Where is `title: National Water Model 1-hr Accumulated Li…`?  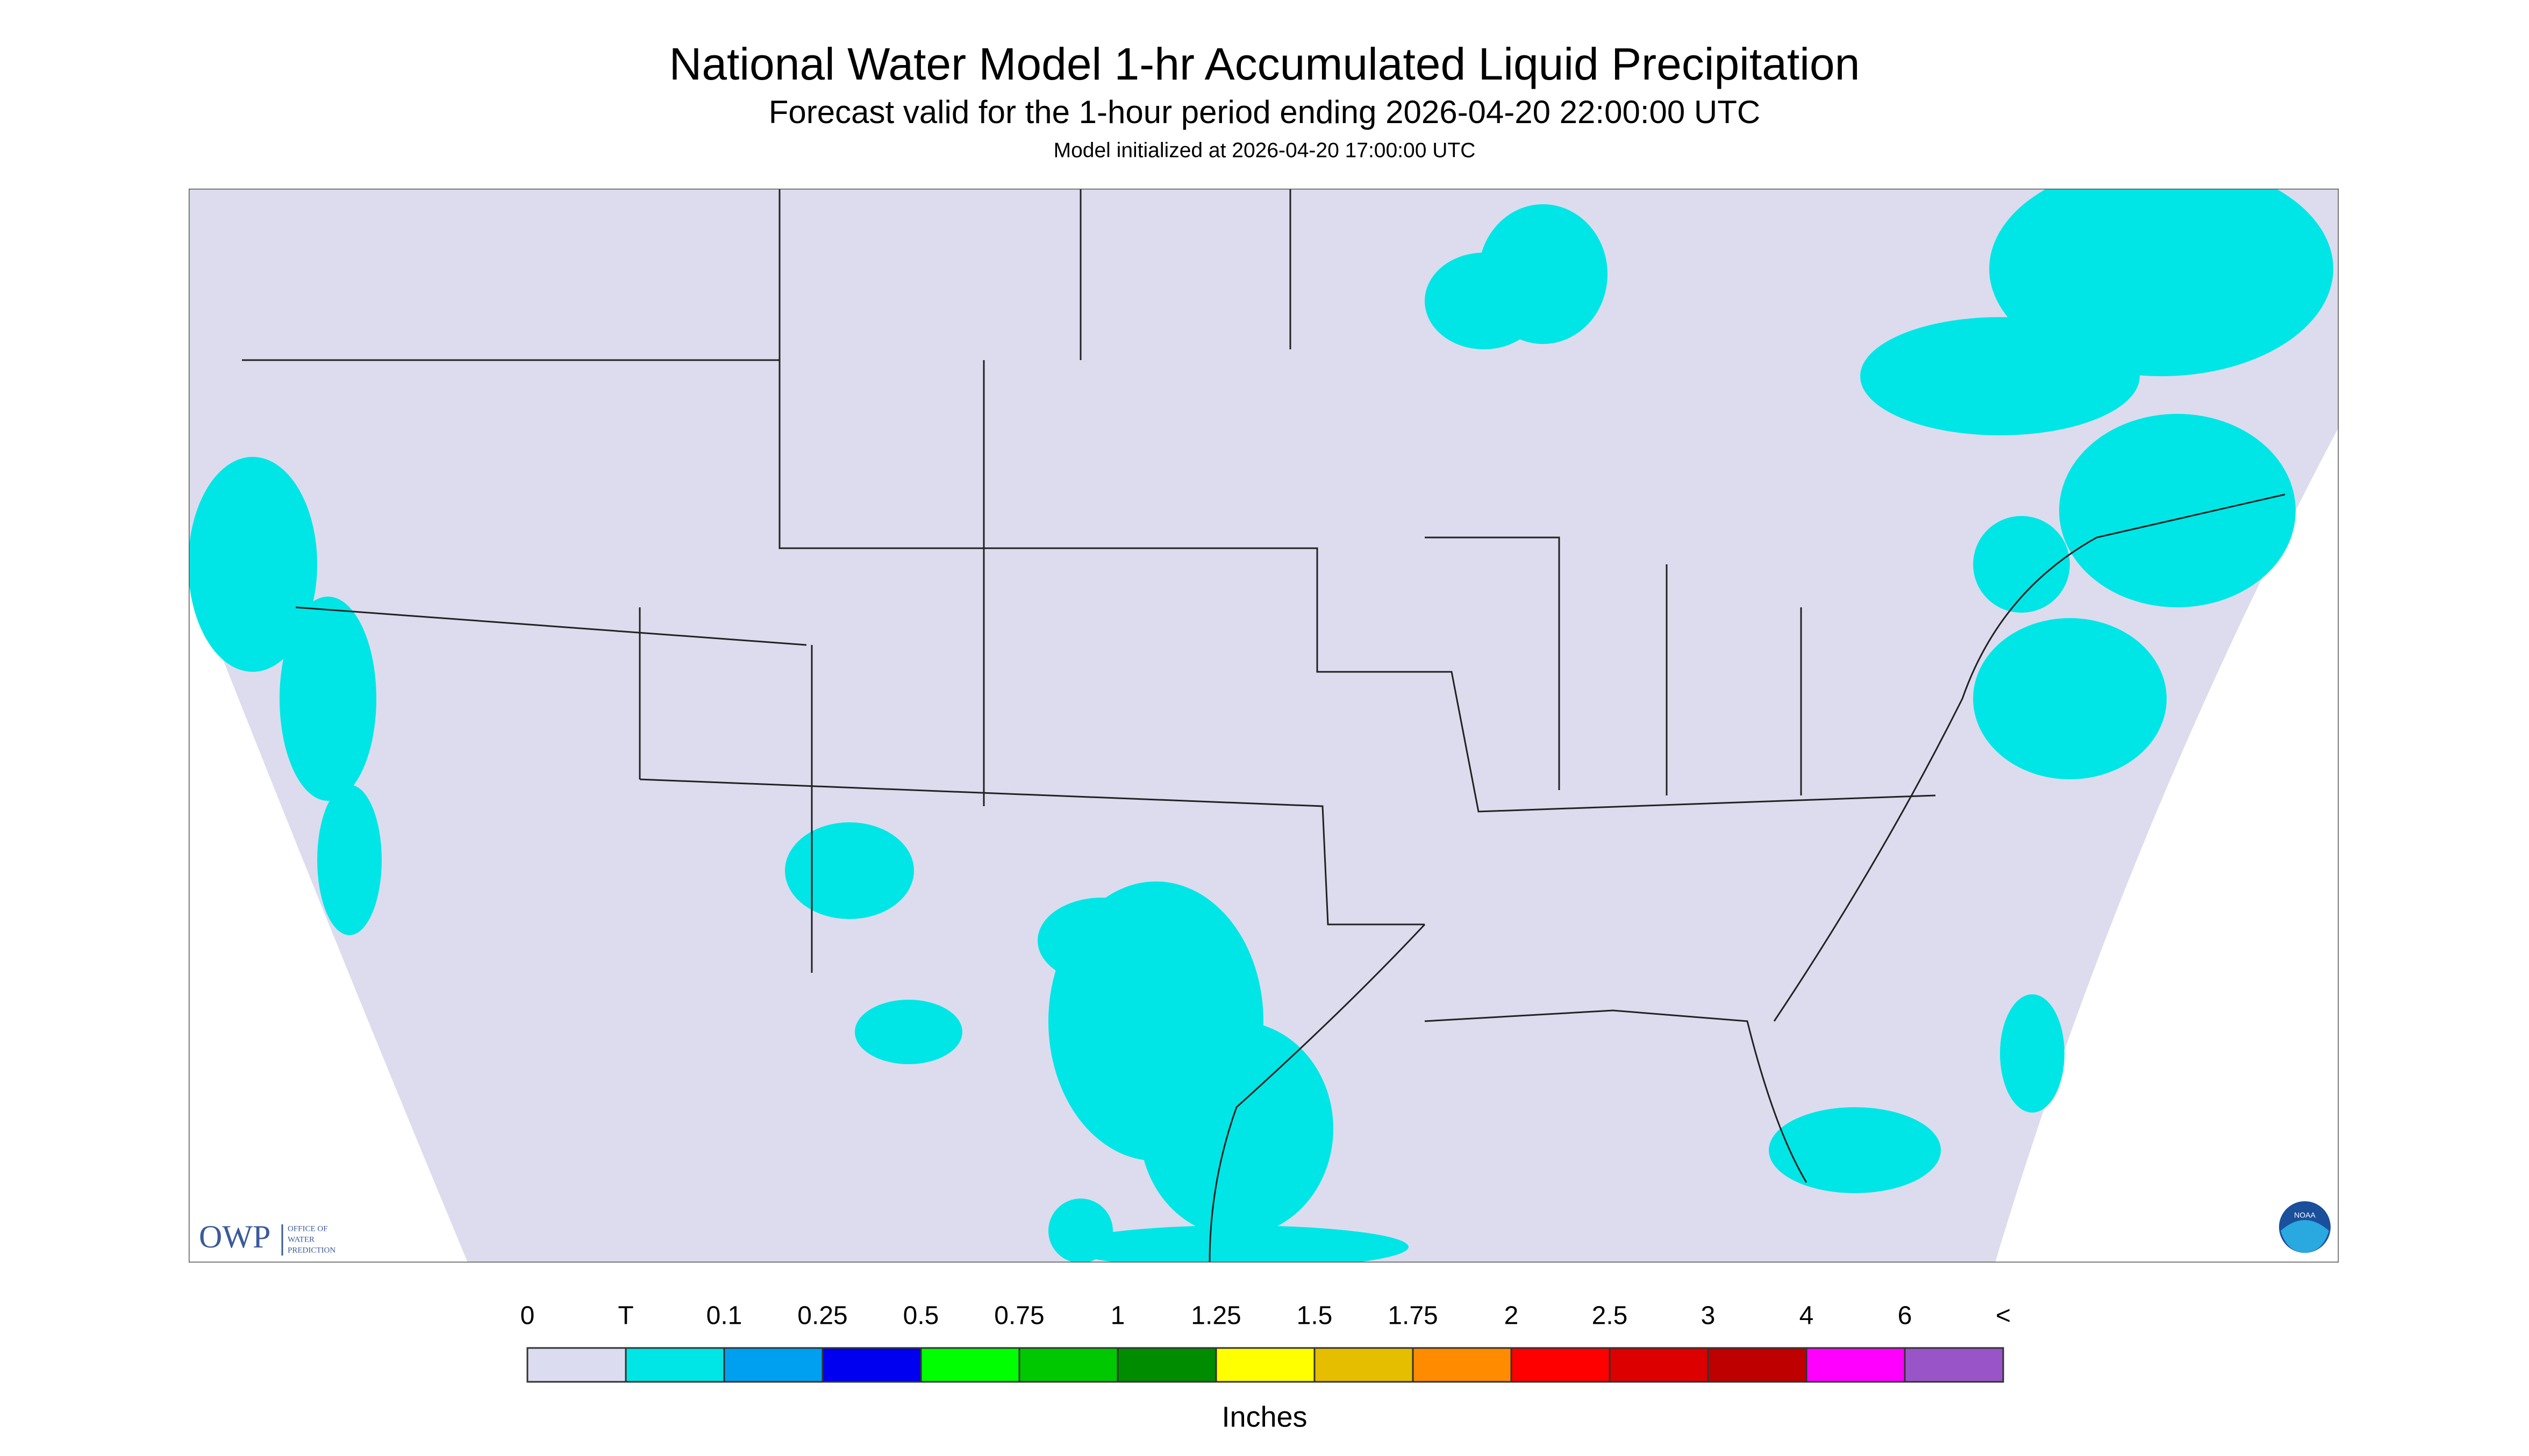
title: National Water Model 1-hr Accumulated Li… is located at coordinates (1264, 64).